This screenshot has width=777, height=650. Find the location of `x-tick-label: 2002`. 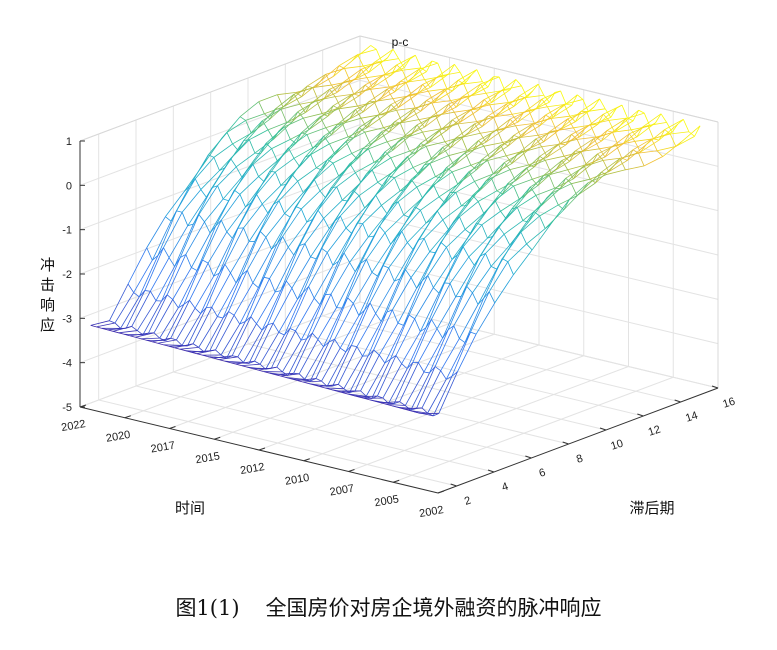

x-tick-label: 2002 is located at coordinates (431, 512).